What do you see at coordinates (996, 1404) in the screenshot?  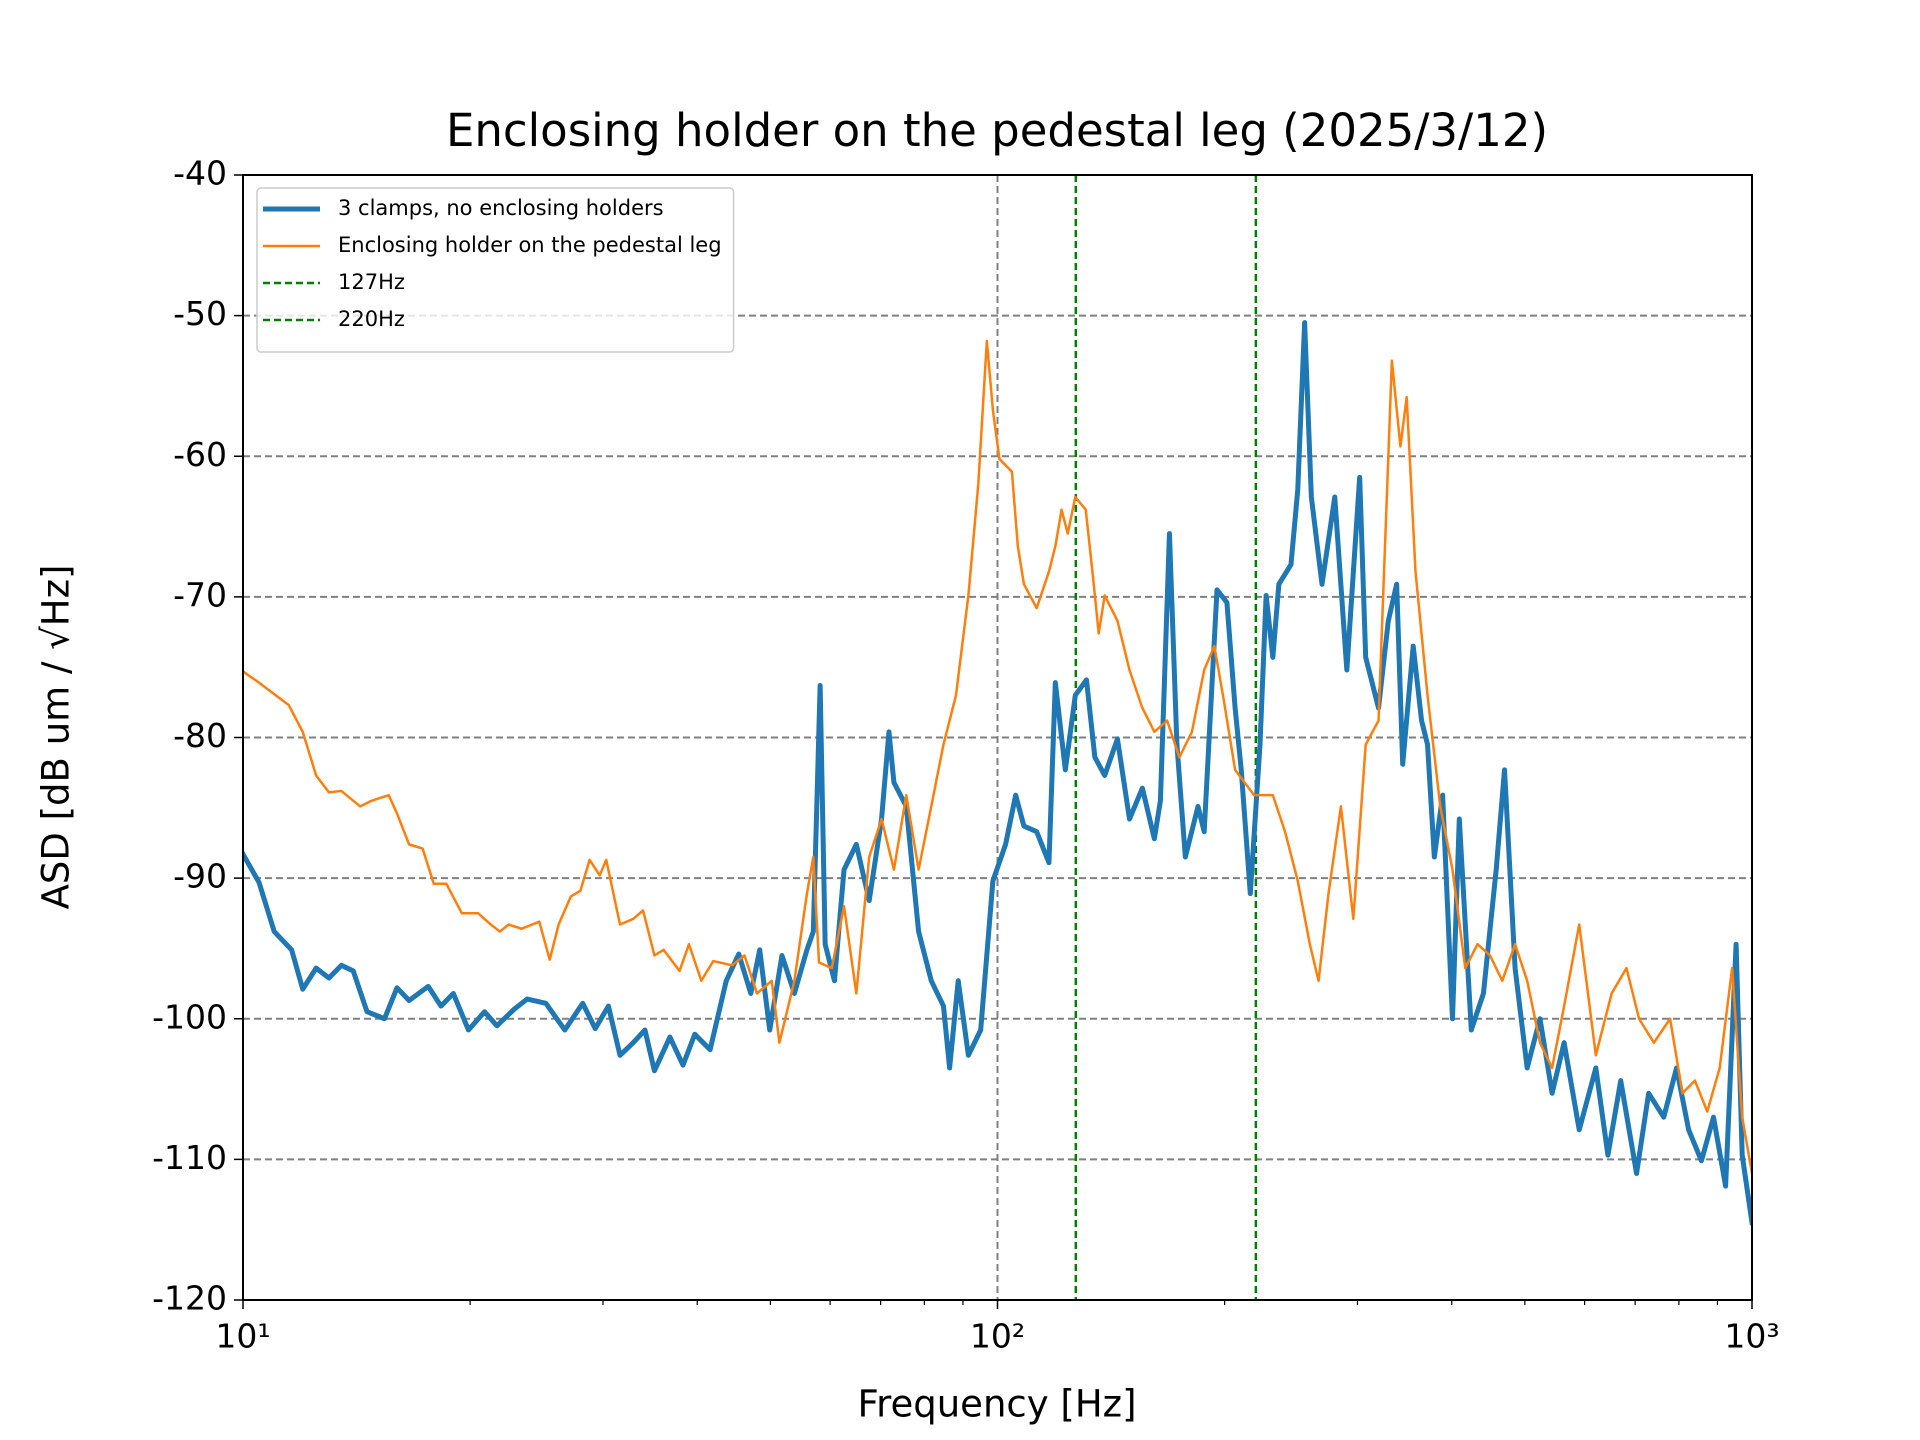 I see `x-axis-label: Frequency [Hz]` at bounding box center [996, 1404].